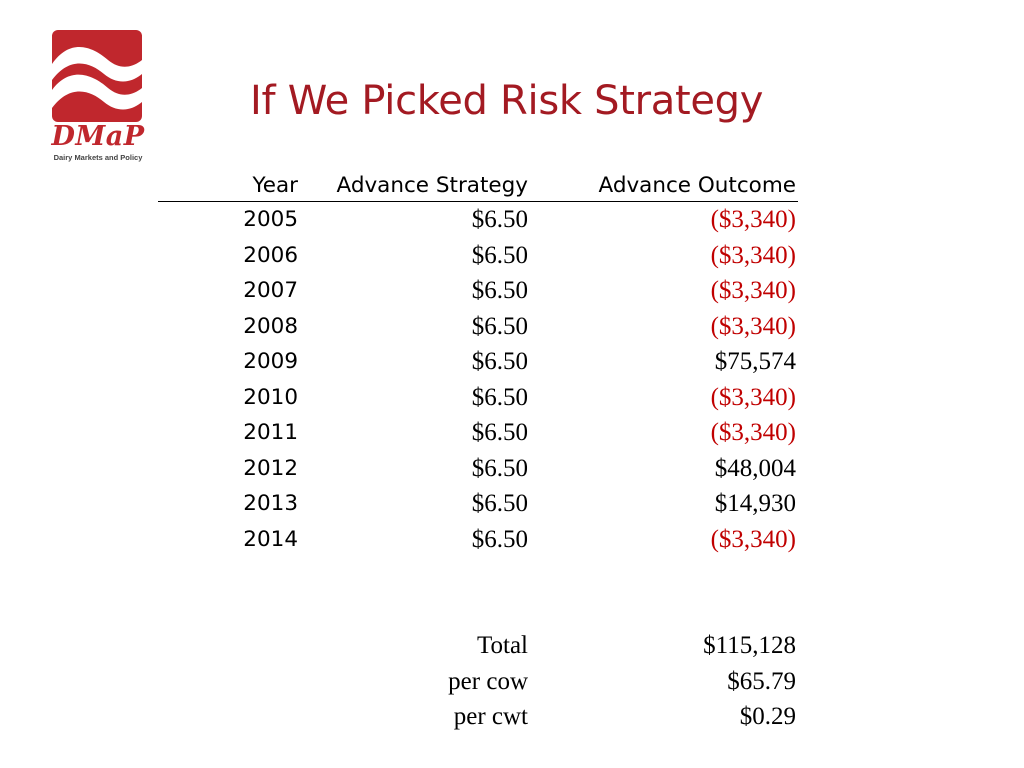 The image size is (1024, 768). Describe the element at coordinates (270, 290) in the screenshot. I see `year-cell: 2007` at that location.